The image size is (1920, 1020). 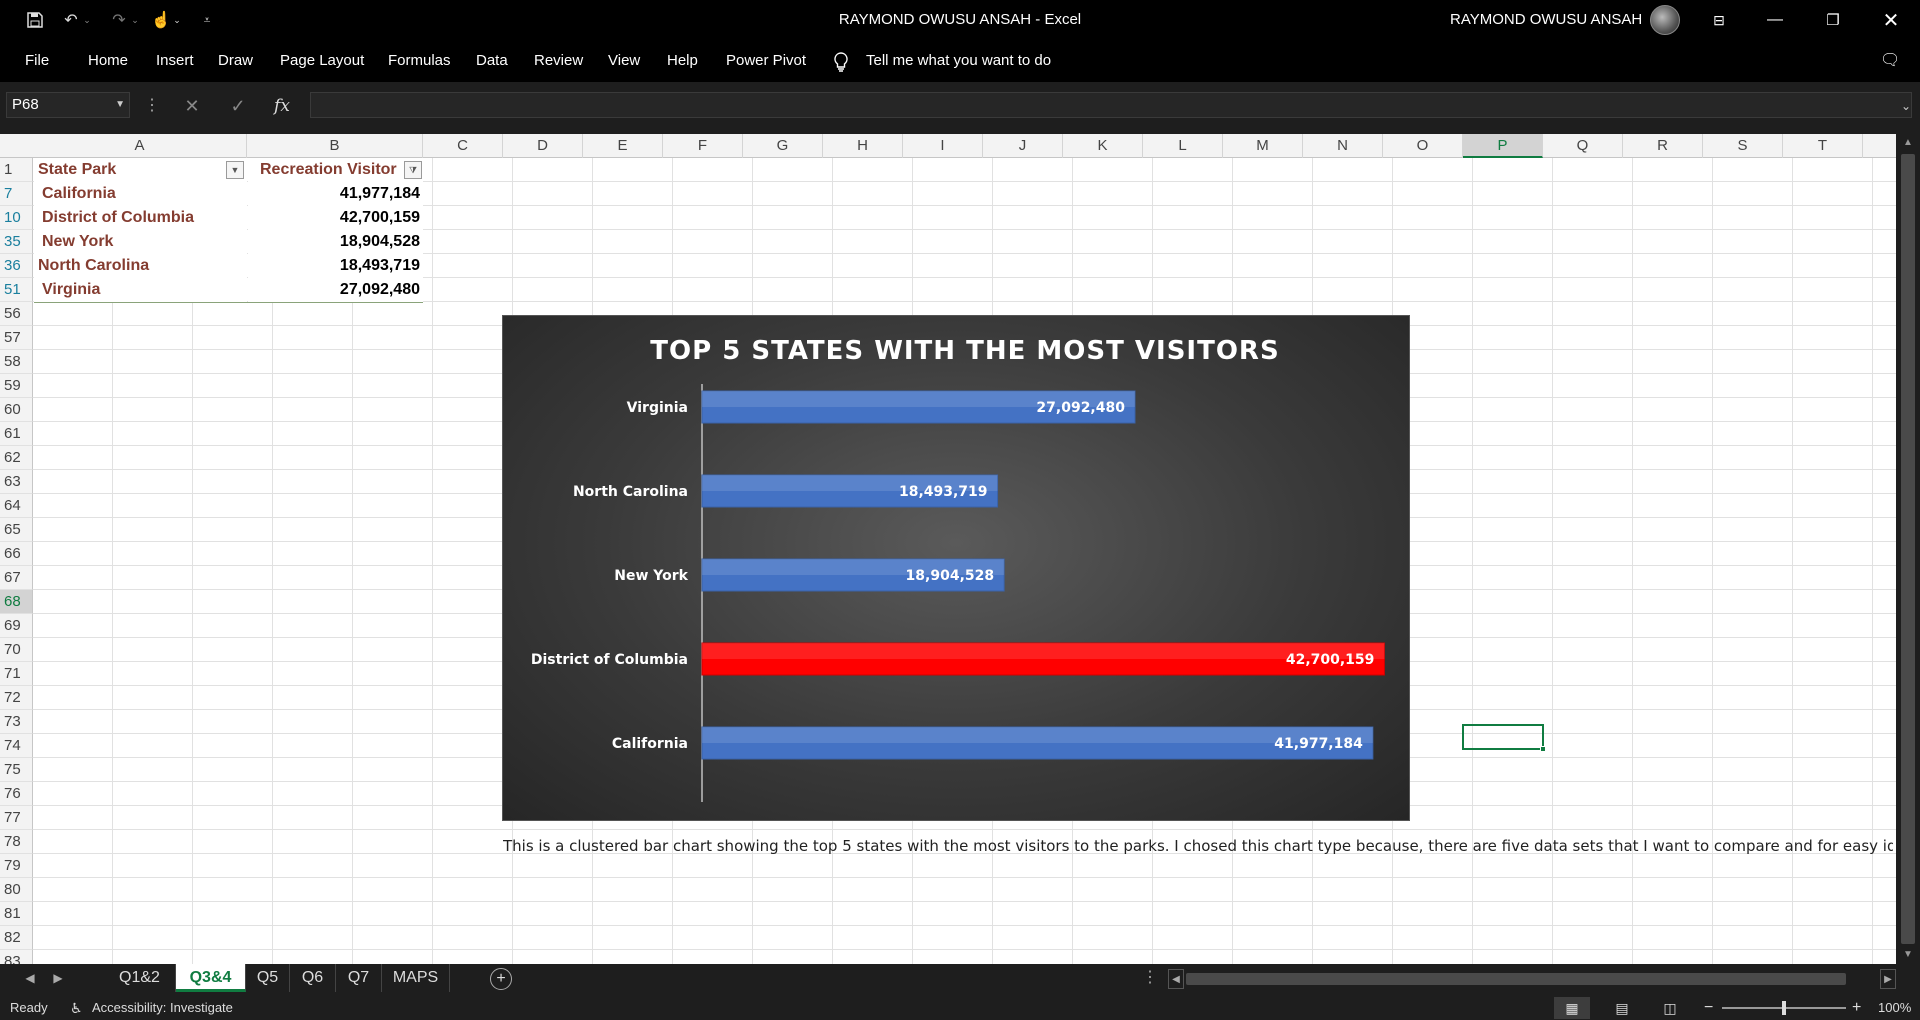 What do you see at coordinates (609, 660) in the screenshot?
I see `category-label: District of Columbia` at bounding box center [609, 660].